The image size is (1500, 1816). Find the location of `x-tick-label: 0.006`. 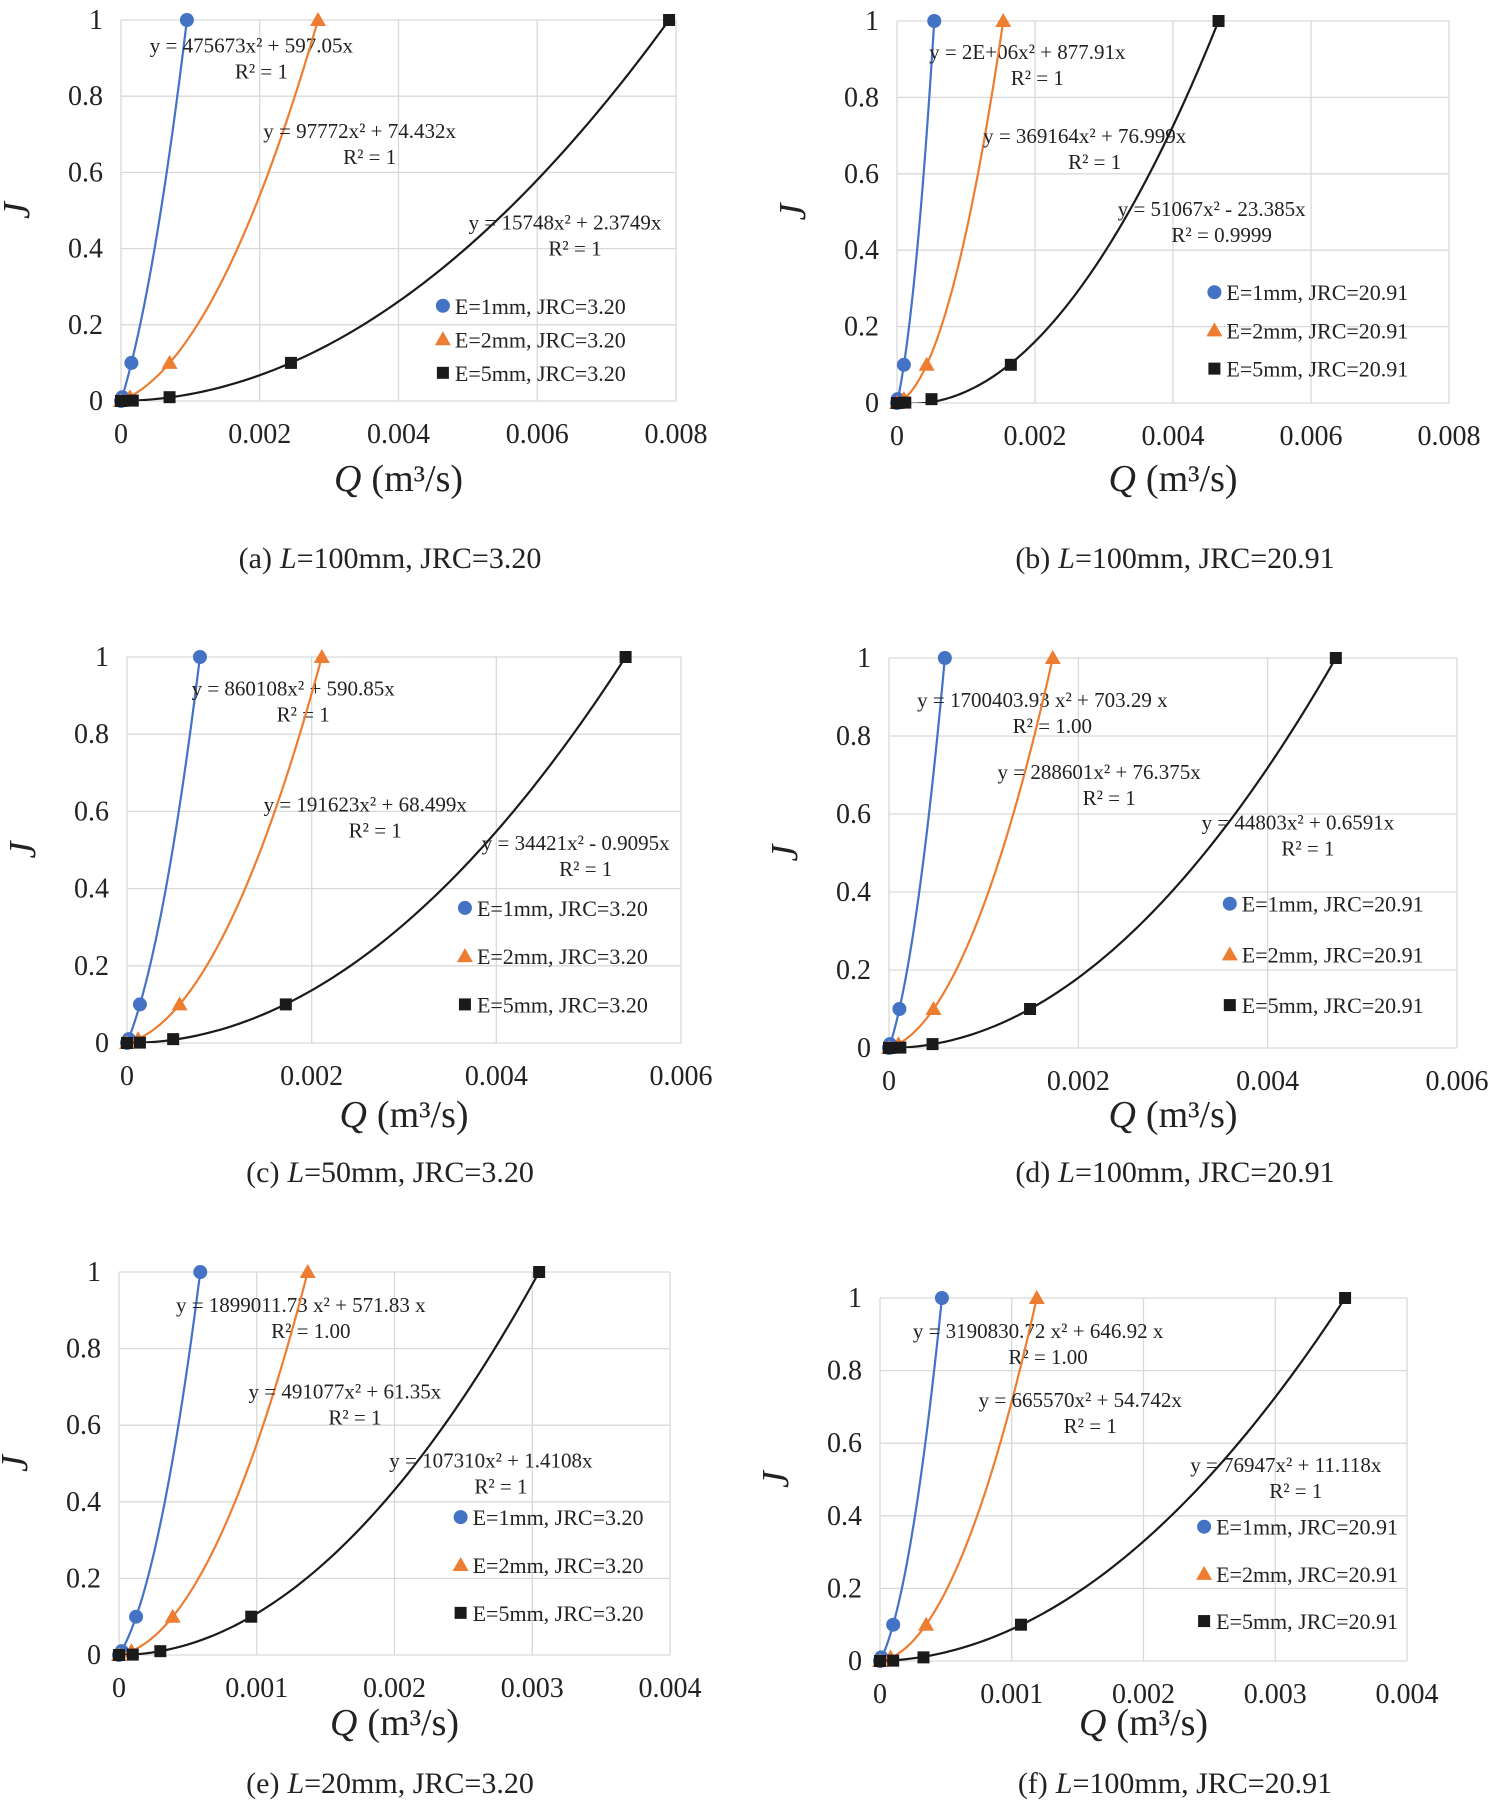

x-tick-label: 0.006 is located at coordinates (681, 1076).